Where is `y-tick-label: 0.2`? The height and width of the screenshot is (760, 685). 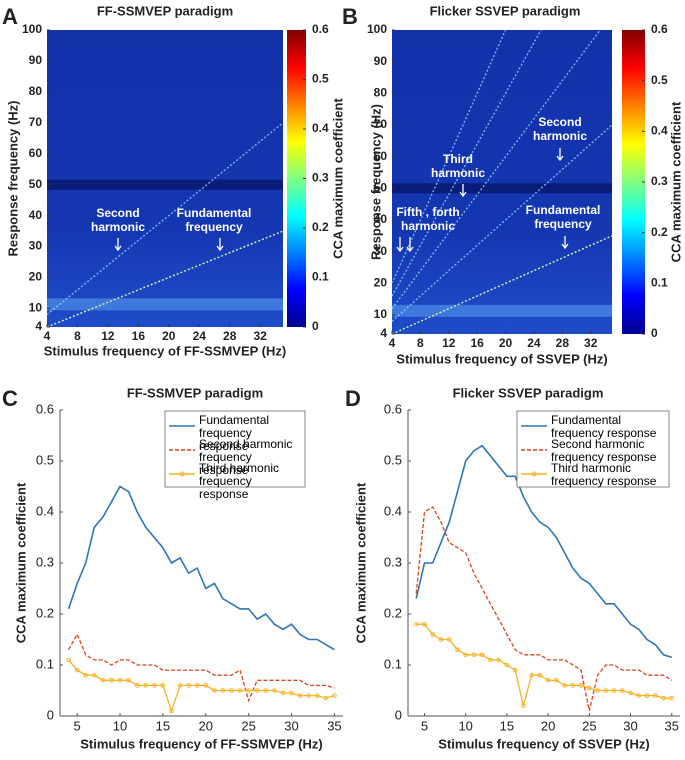
y-tick-label: 0.2 is located at coordinates (393, 612).